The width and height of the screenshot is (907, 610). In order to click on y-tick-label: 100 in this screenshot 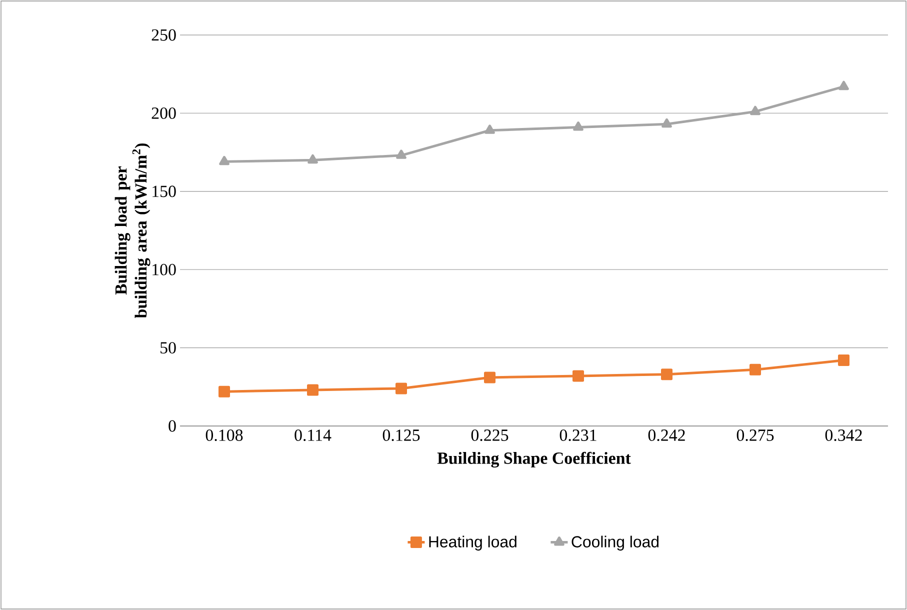, I will do `click(164, 270)`.